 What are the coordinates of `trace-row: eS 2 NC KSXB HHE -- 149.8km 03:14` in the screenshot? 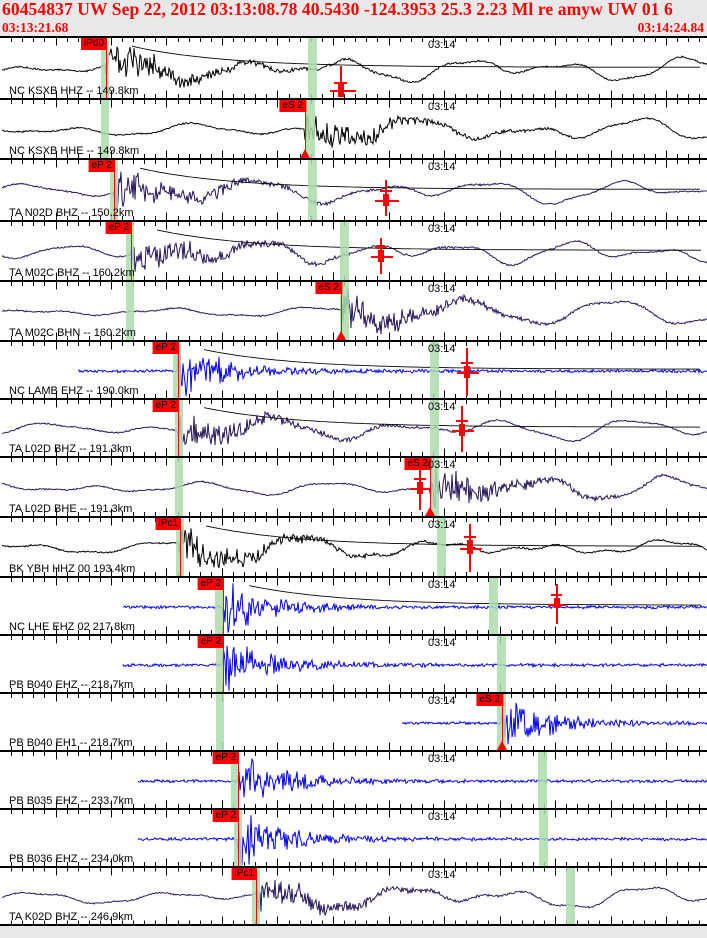 It's located at (353, 128).